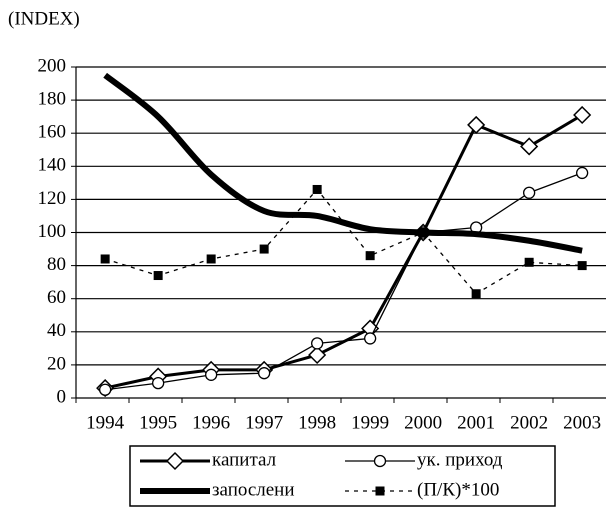 The width and height of the screenshot is (614, 513). Describe the element at coordinates (52, 98) in the screenshot. I see `y-tick-label: 180` at that location.